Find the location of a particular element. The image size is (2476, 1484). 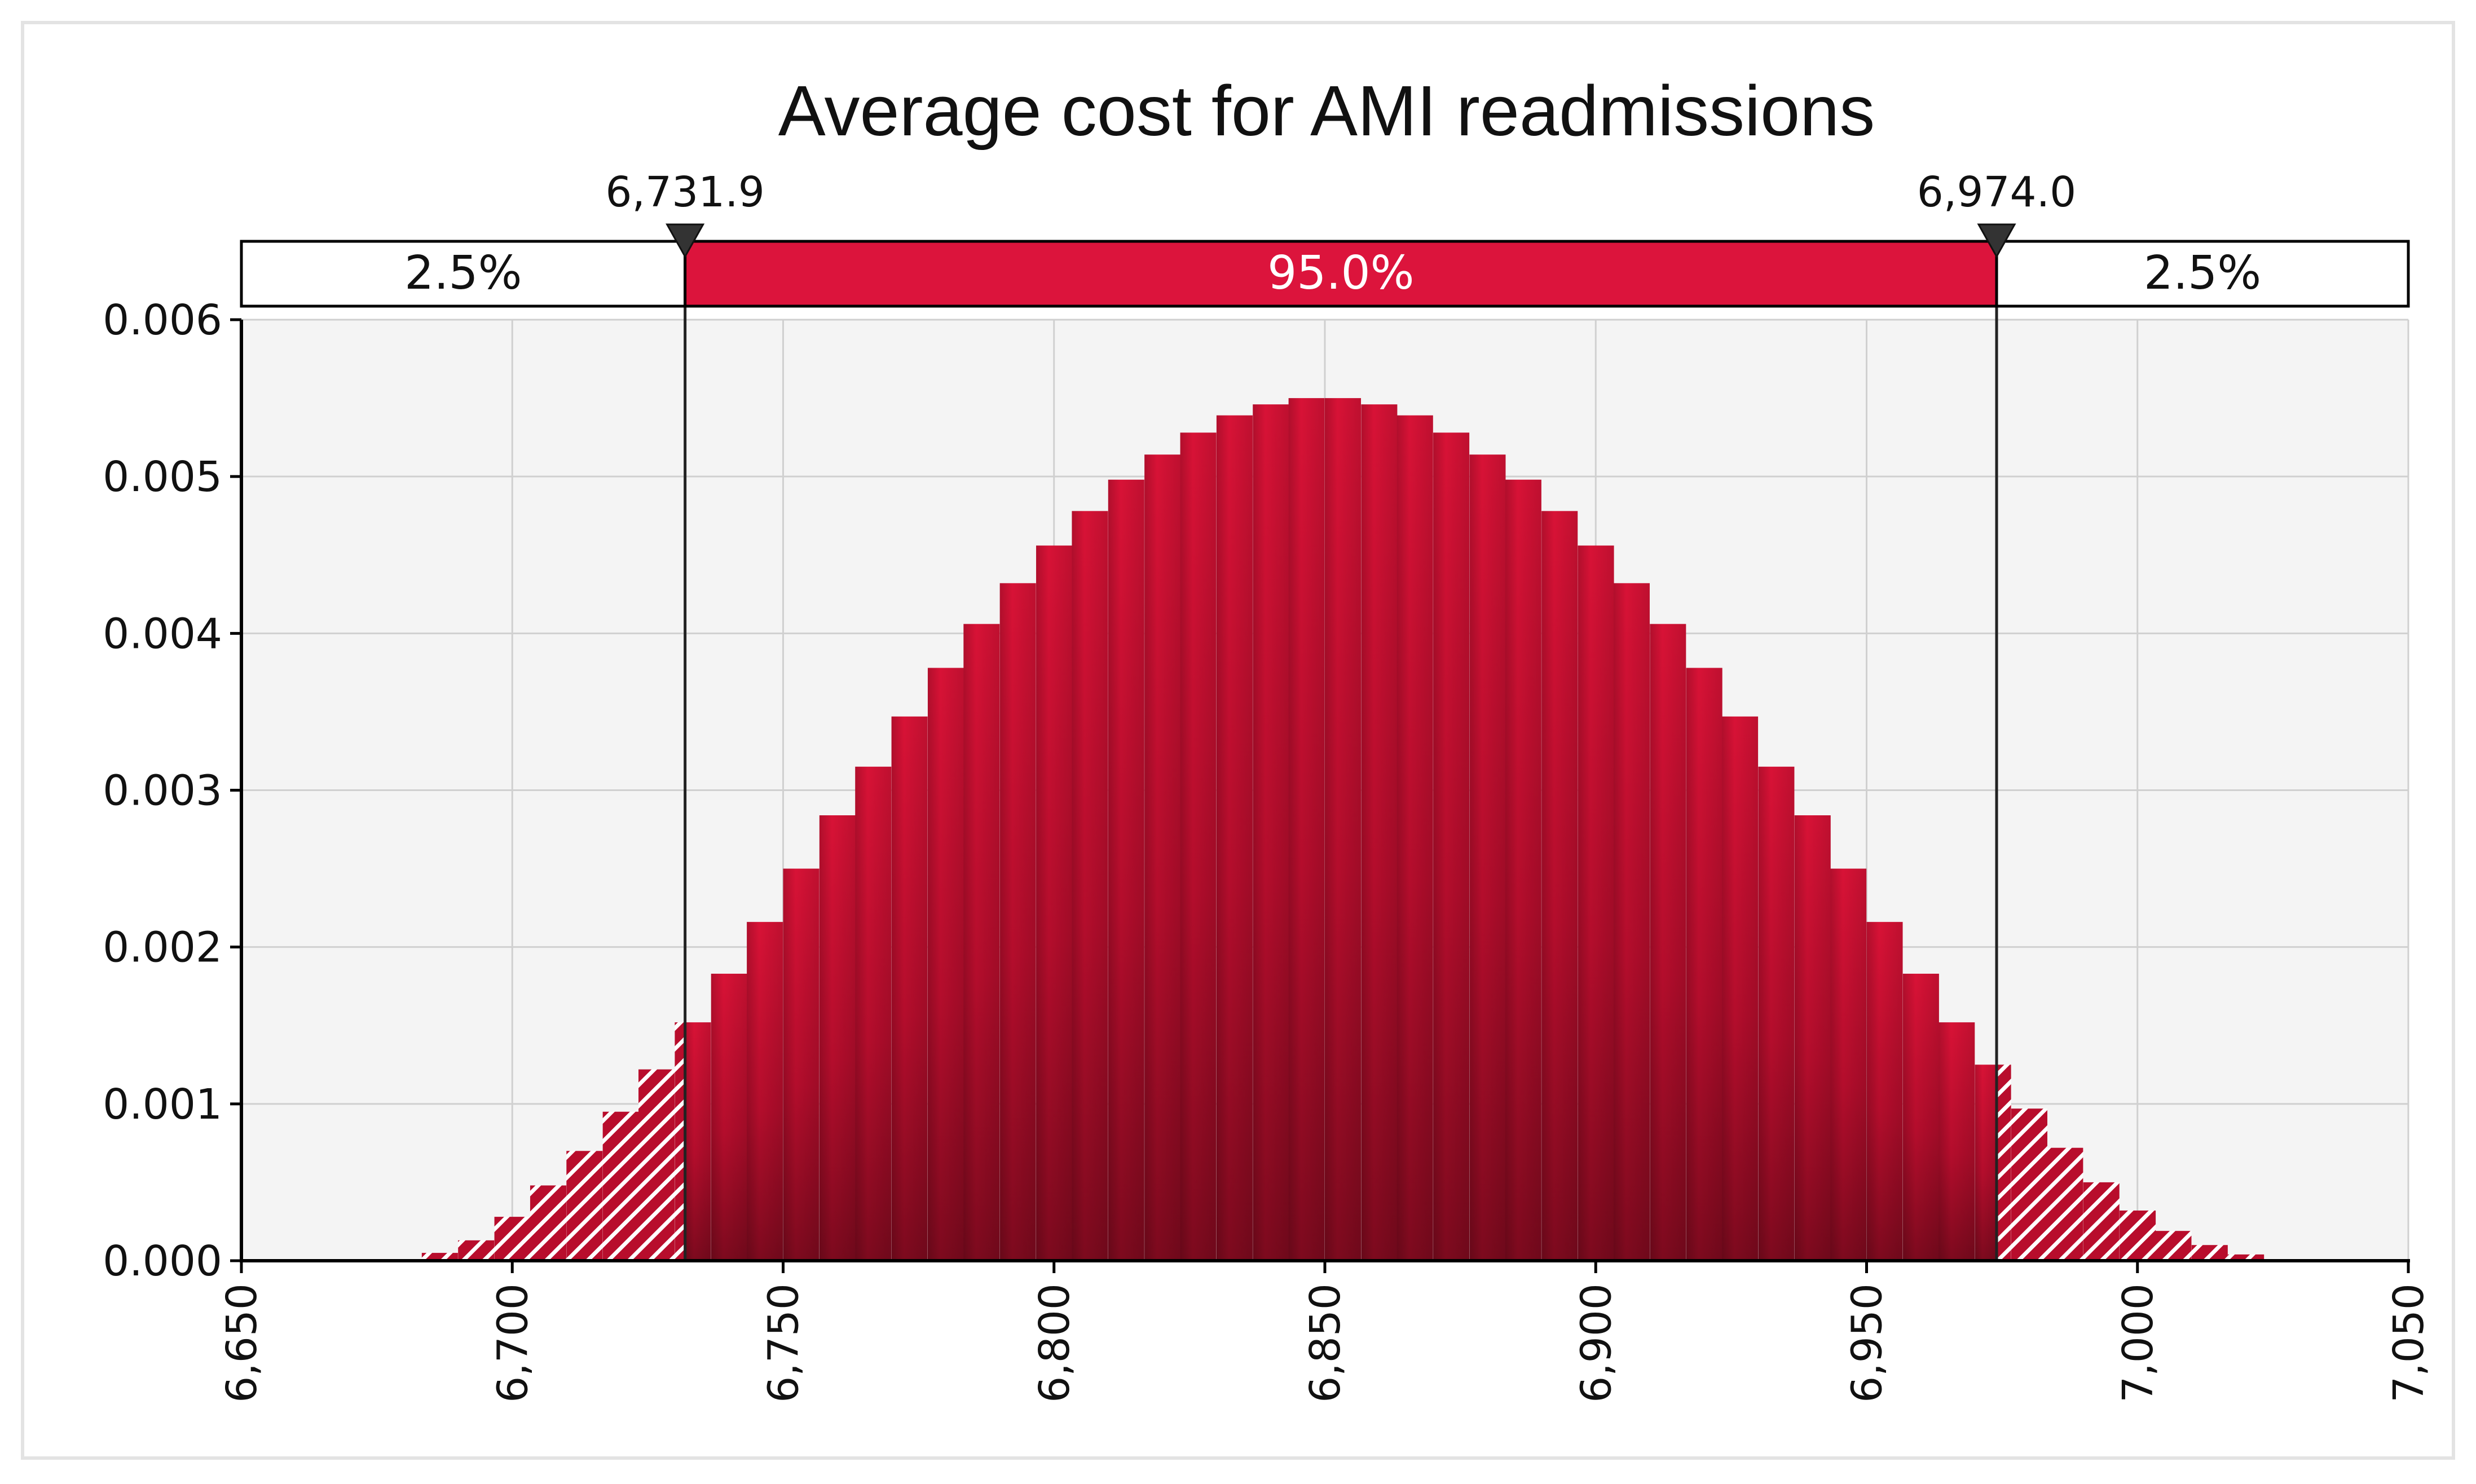

x-tick-label: 6,950 is located at coordinates (1867, 1343).